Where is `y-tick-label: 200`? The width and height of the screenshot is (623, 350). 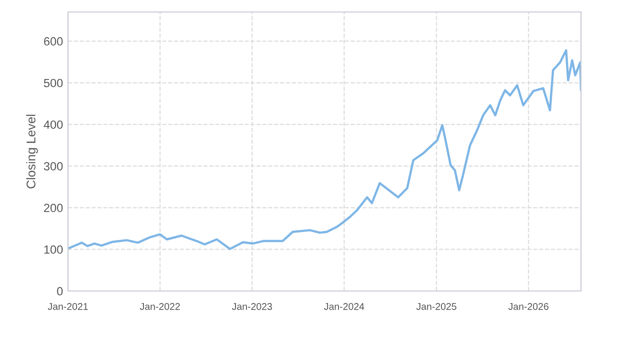 y-tick-label: 200 is located at coordinates (53, 208).